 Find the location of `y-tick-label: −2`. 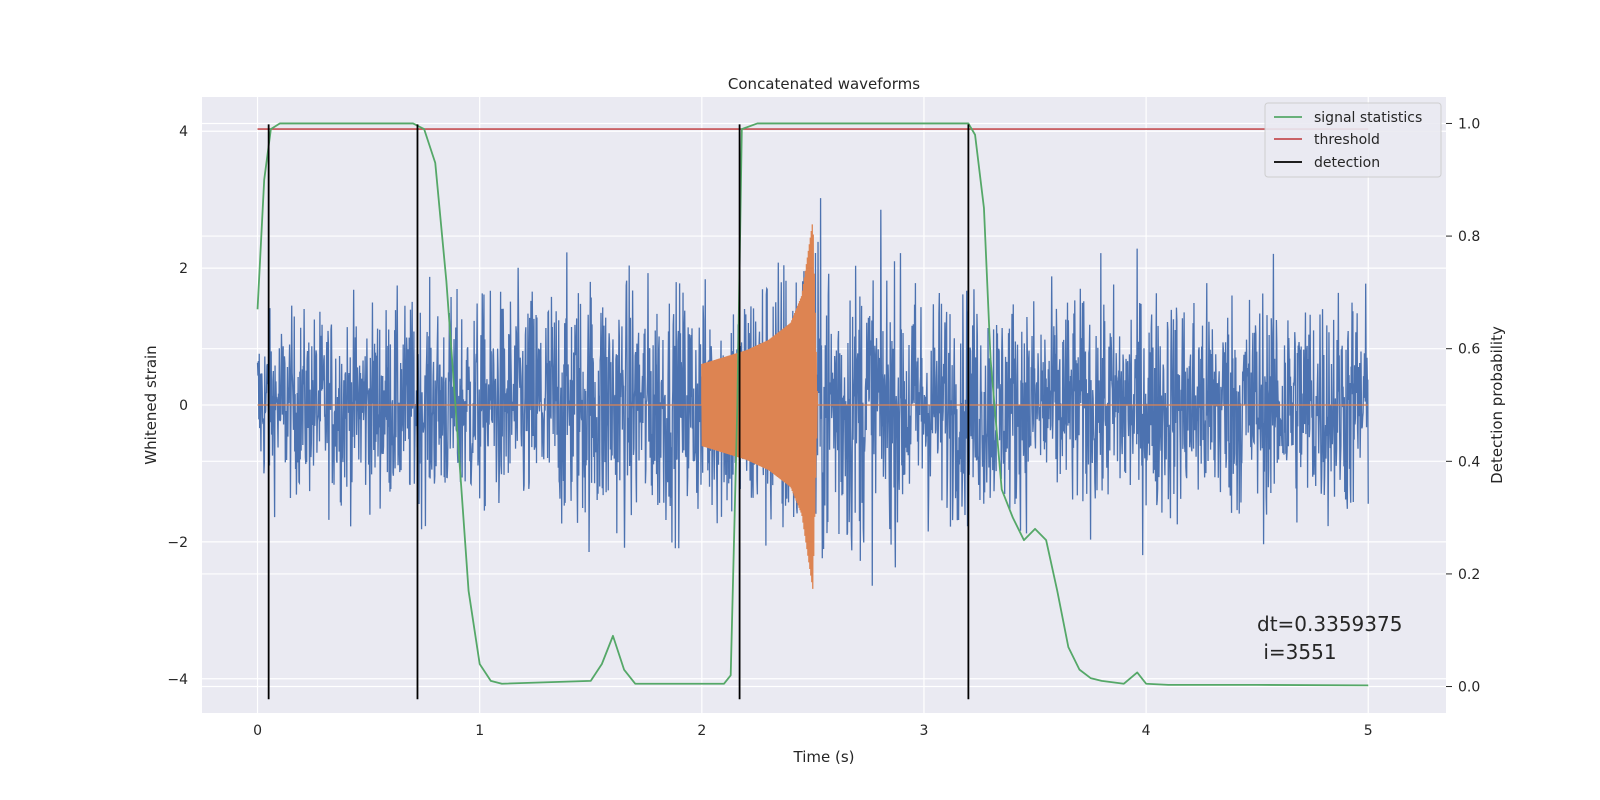

y-tick-label: −2 is located at coordinates (177, 543).